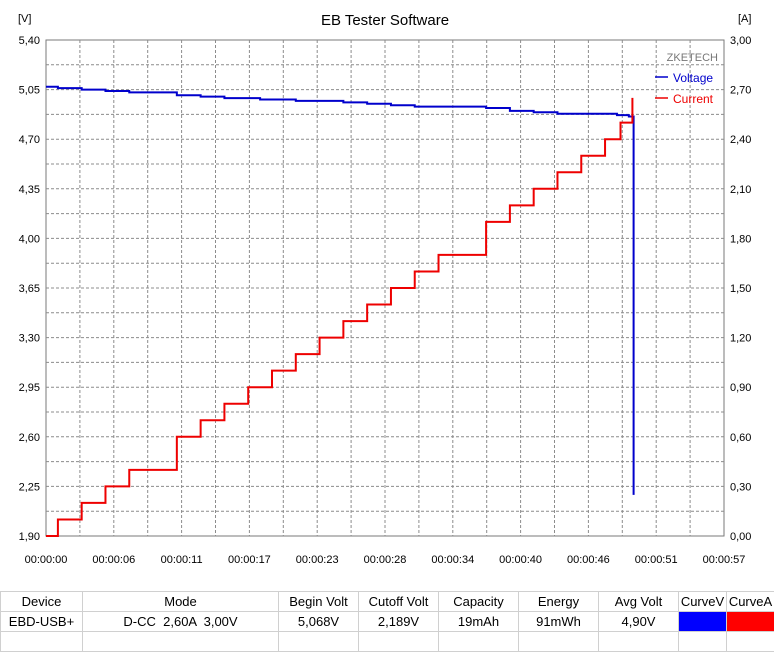 This screenshot has width=774, height=652. I want to click on x-tick-label: 00:00:51, so click(656, 560).